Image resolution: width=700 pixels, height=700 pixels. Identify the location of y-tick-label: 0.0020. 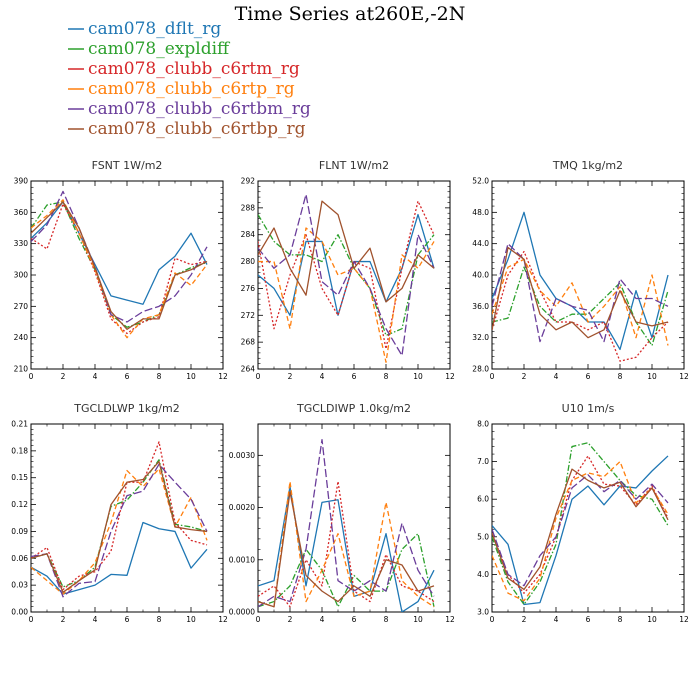
(242, 507).